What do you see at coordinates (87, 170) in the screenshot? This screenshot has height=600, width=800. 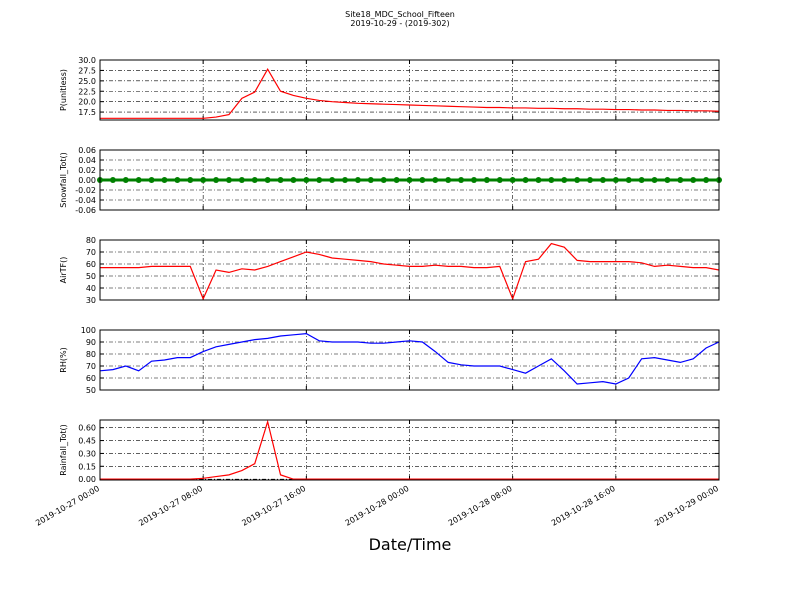 I see `y-tick-label: 0.02` at bounding box center [87, 170].